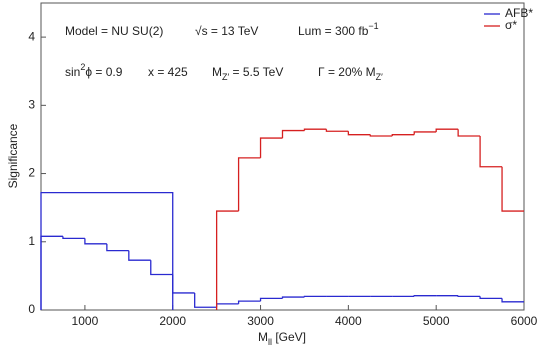 This screenshot has width=544, height=349. I want to click on x-tick-label: 1000, so click(85, 321).